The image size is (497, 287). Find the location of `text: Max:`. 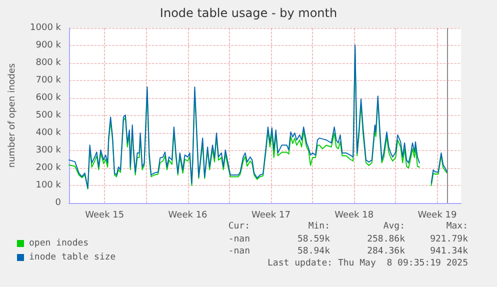

text: Max: is located at coordinates (457, 227).